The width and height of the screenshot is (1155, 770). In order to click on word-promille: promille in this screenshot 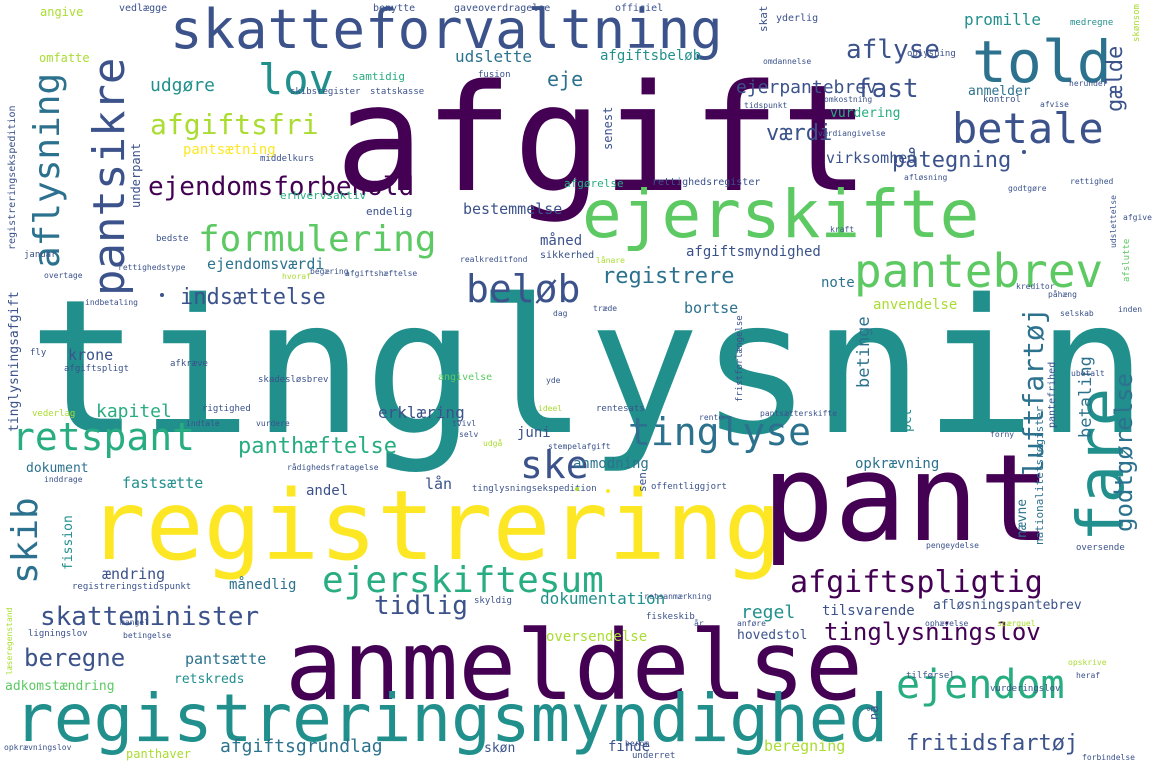, I will do `click(1003, 19)`.